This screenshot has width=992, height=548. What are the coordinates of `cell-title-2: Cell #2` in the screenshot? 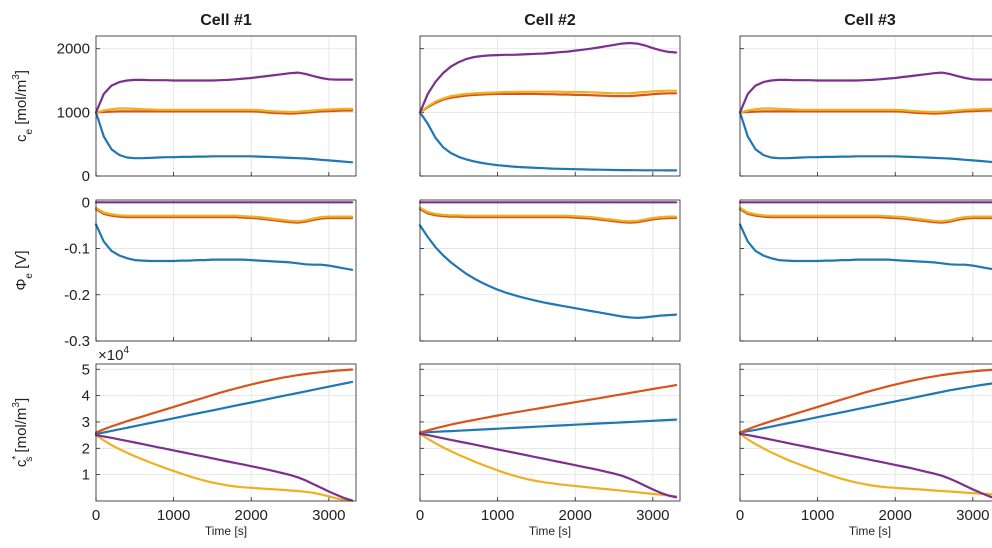 It's located at (550, 20).